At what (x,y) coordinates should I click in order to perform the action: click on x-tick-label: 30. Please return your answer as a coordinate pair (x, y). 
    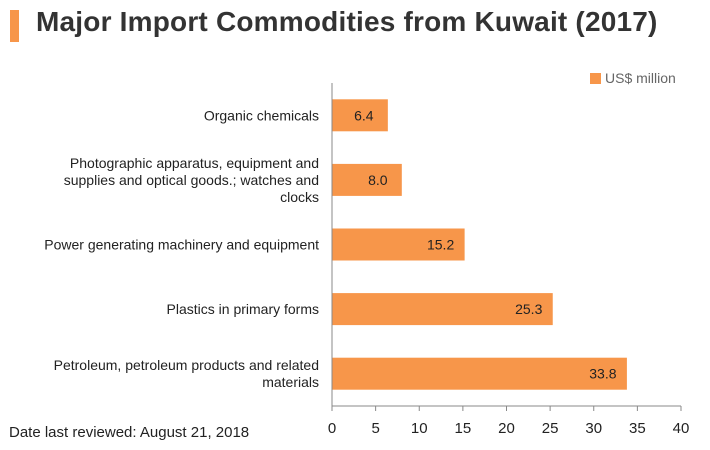
    Looking at the image, I should click on (593, 428).